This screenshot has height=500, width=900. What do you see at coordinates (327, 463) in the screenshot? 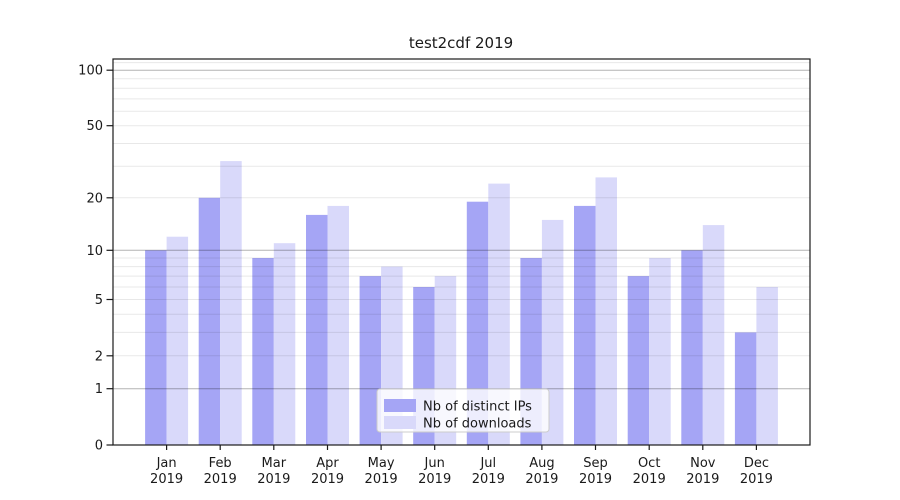
I see `x-axis-tick-label-month: Apr` at bounding box center [327, 463].